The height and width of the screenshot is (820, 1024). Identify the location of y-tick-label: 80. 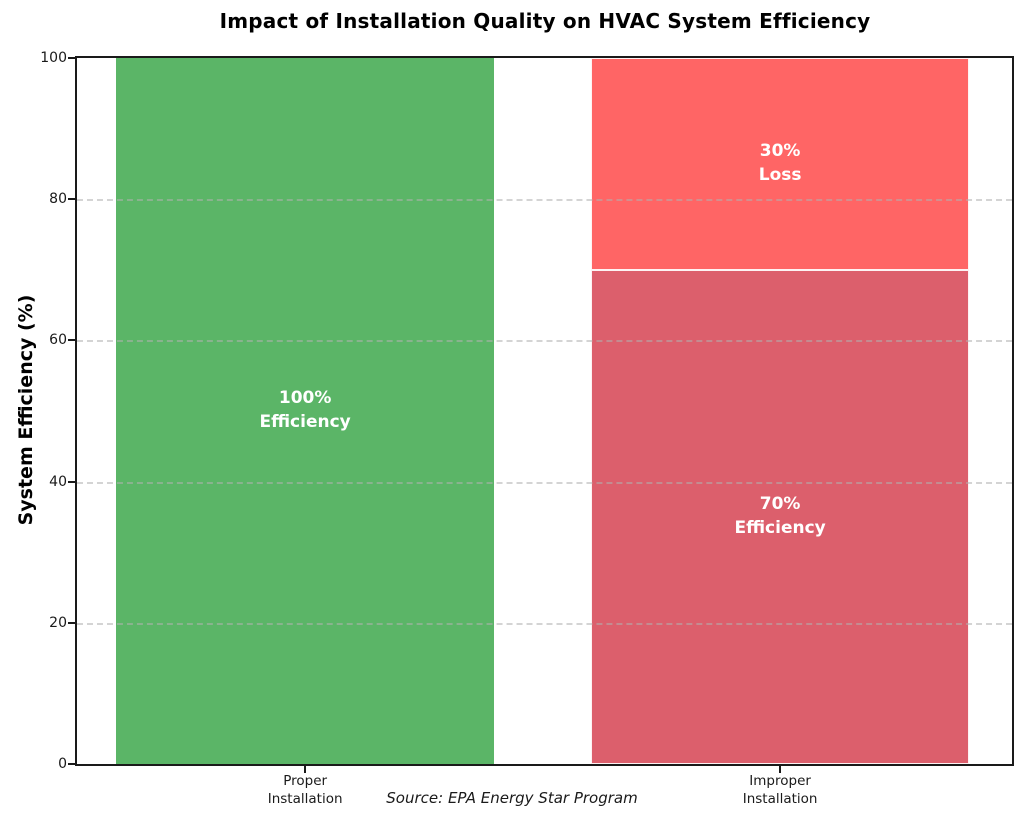
(58, 199).